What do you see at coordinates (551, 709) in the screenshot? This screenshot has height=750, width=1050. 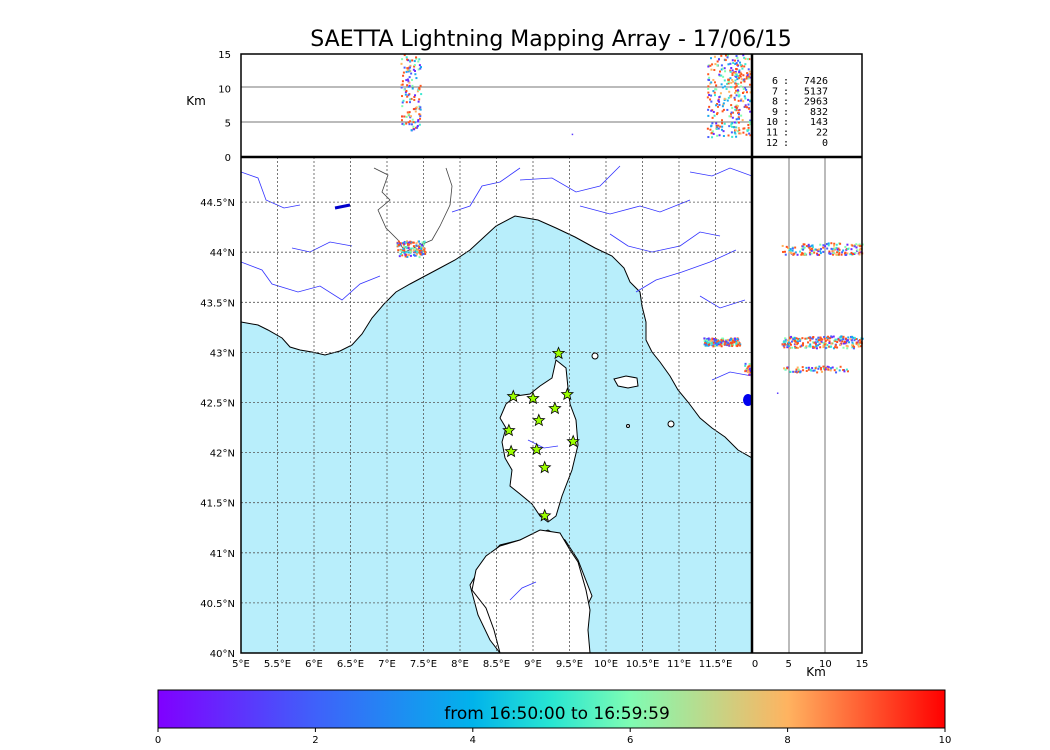 I see `colorbar-gradient` at bounding box center [551, 709].